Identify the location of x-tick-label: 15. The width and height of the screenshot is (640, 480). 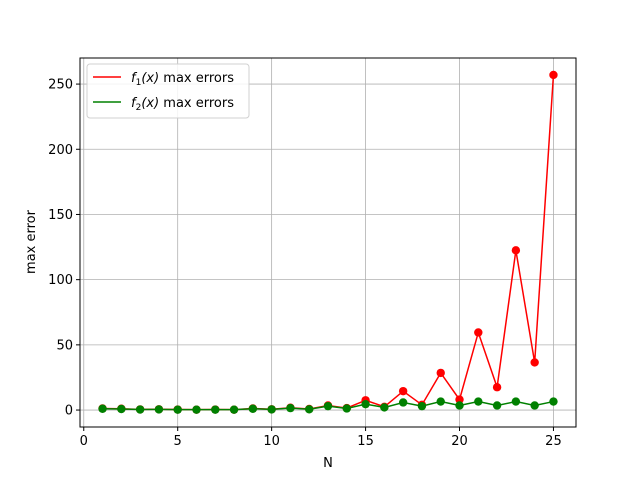
(365, 441).